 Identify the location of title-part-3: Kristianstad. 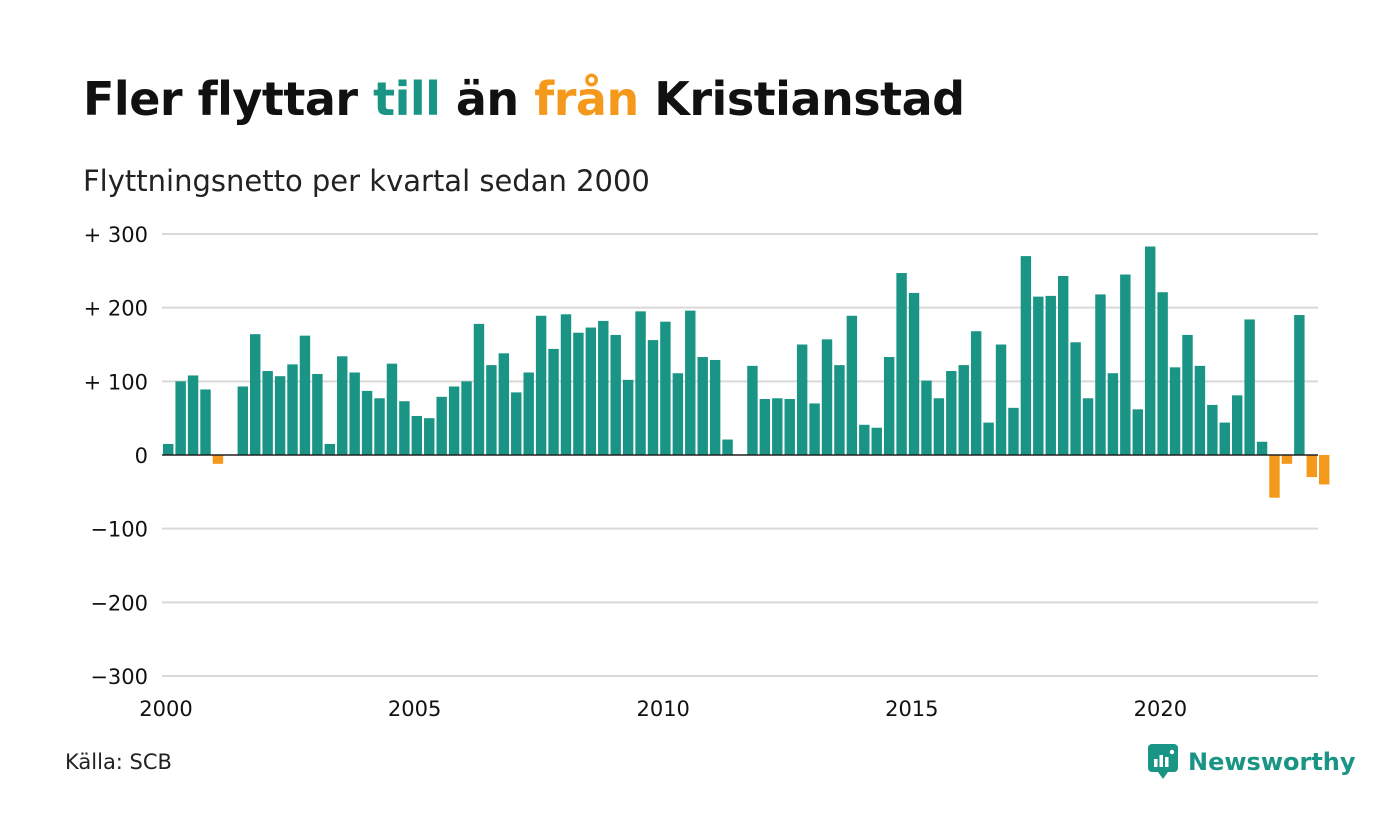
(801, 99).